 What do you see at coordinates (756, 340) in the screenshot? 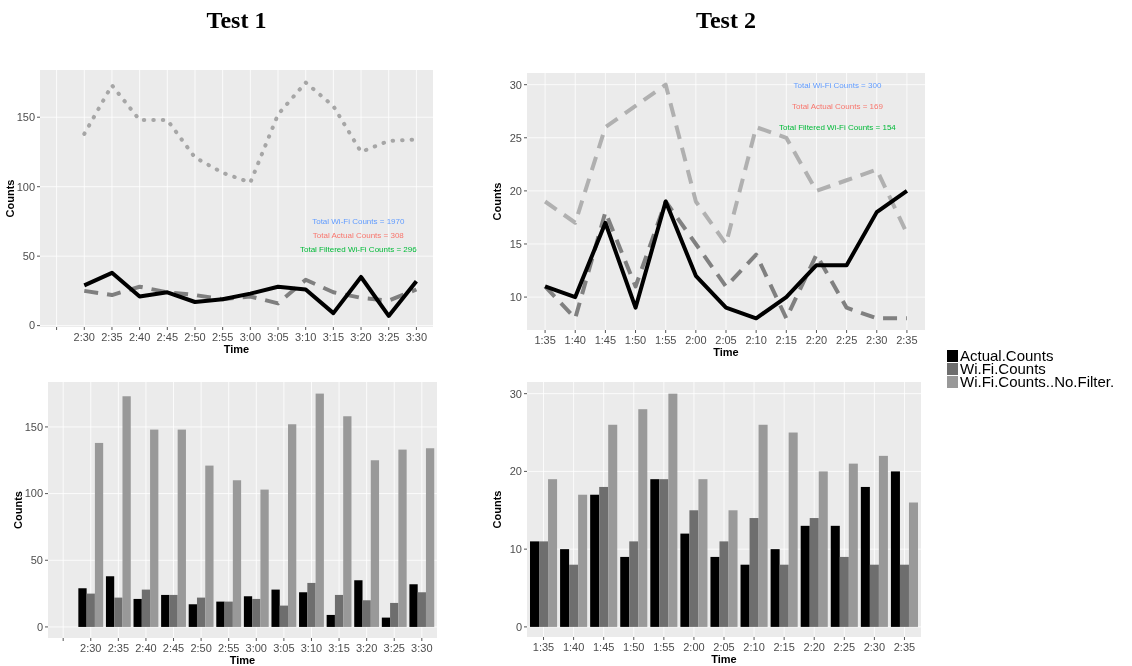
I see `x-tick-label: 2:10` at bounding box center [756, 340].